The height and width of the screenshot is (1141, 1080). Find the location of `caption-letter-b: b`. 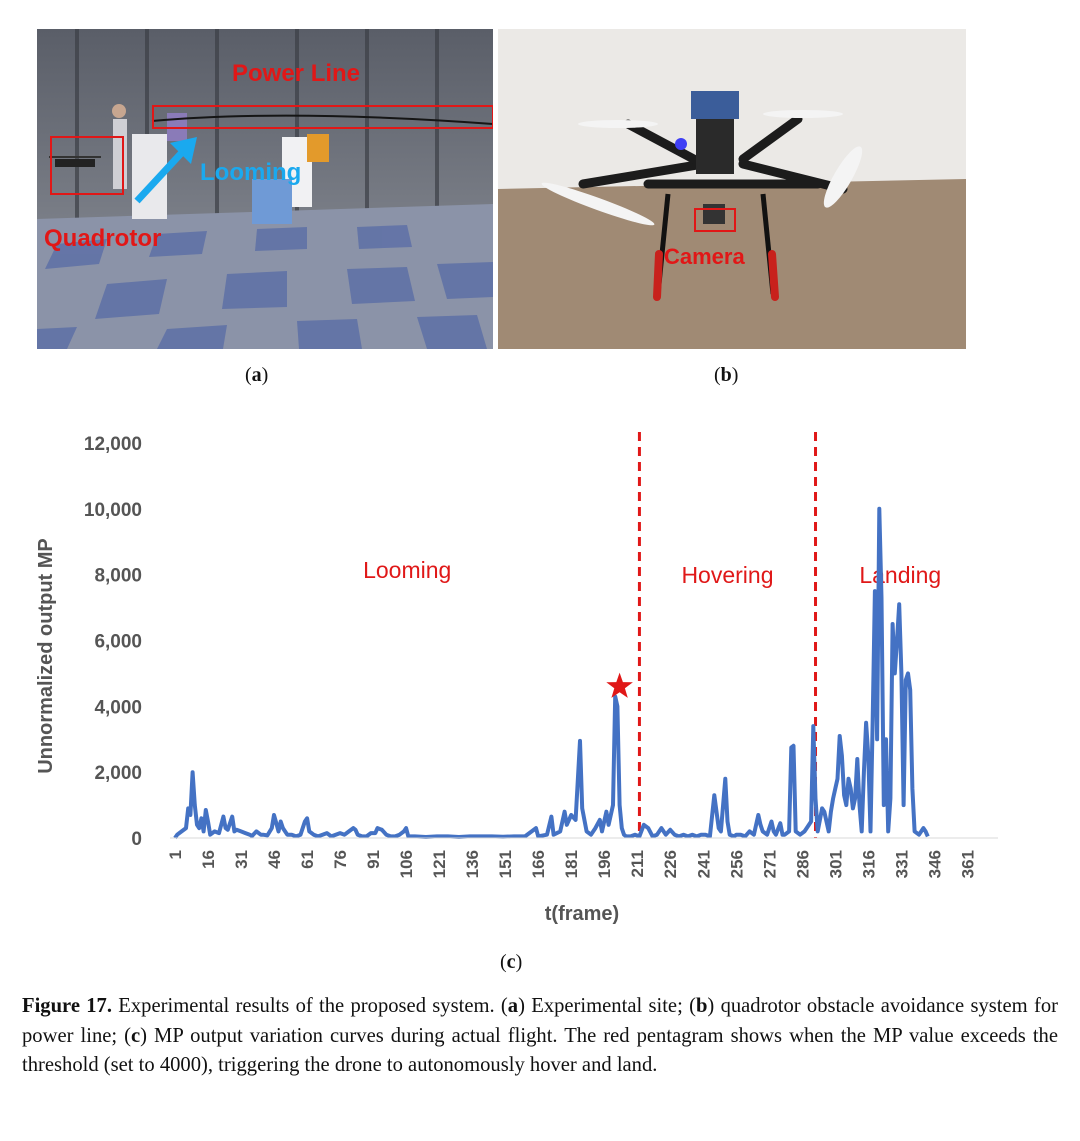

caption-letter-b: b is located at coordinates (701, 1006).